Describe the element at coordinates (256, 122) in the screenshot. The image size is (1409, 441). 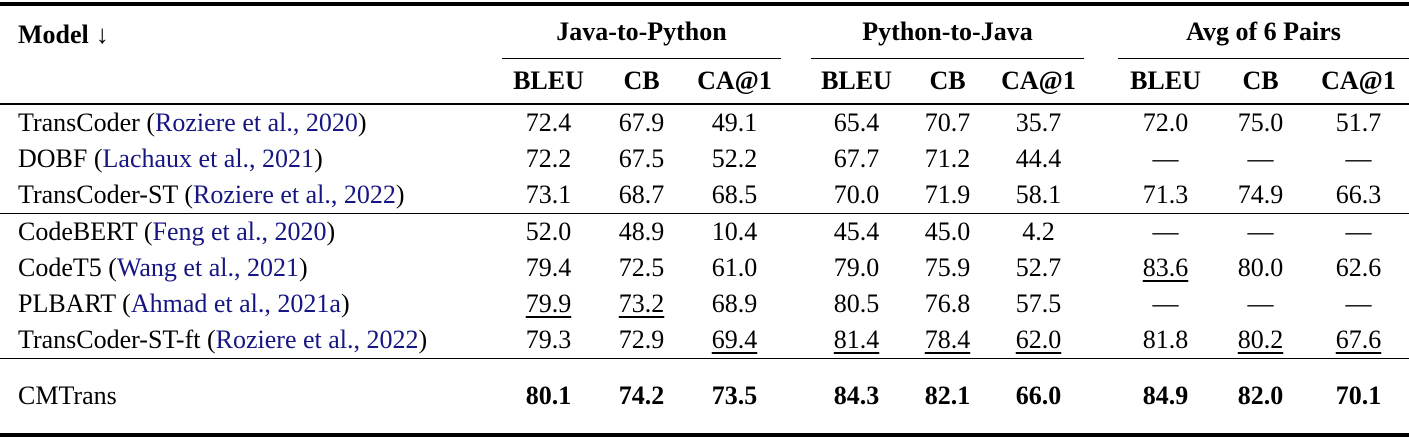
I see `citation-link: Roziere et al., 2020` at that location.